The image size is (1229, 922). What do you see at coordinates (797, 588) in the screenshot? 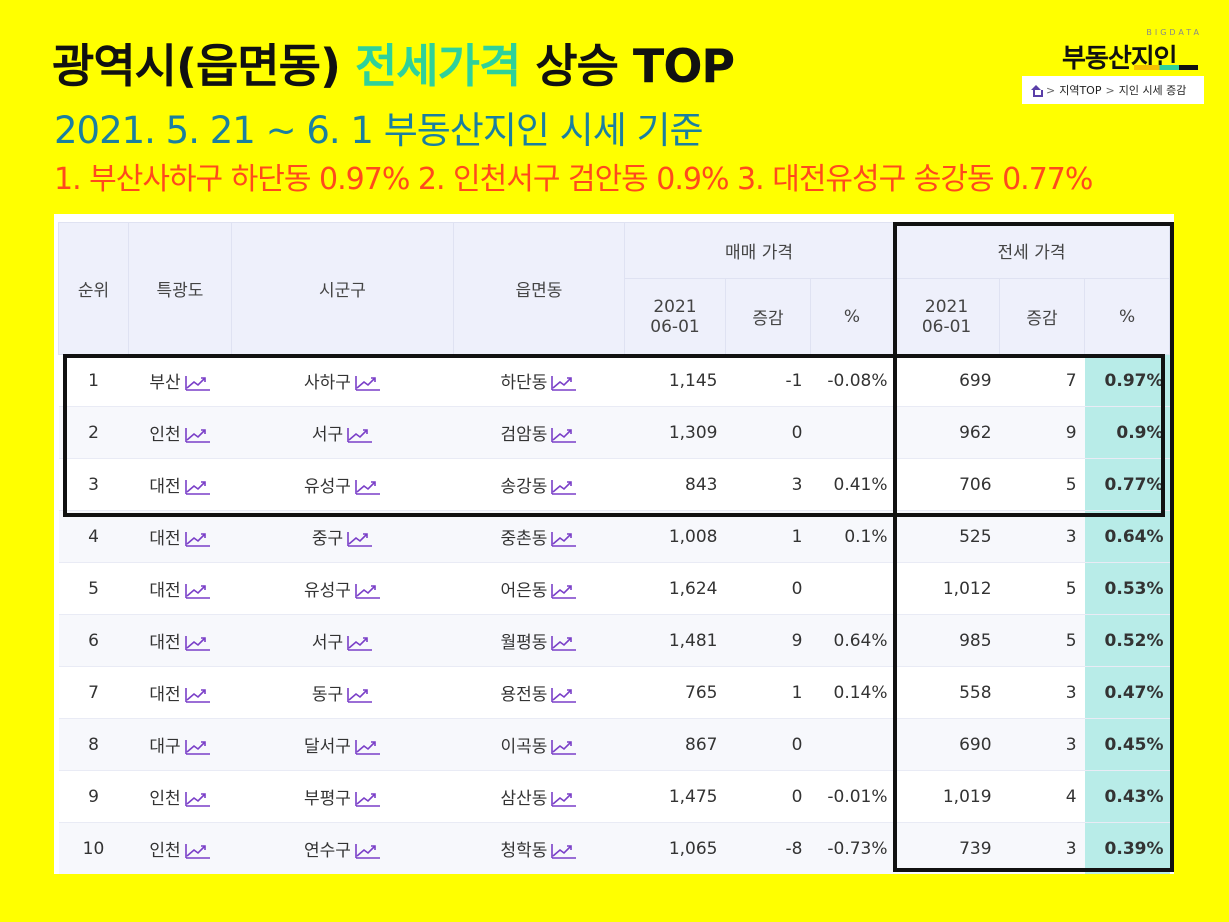
I see `cell-sale-change-text: 0` at bounding box center [797, 588].